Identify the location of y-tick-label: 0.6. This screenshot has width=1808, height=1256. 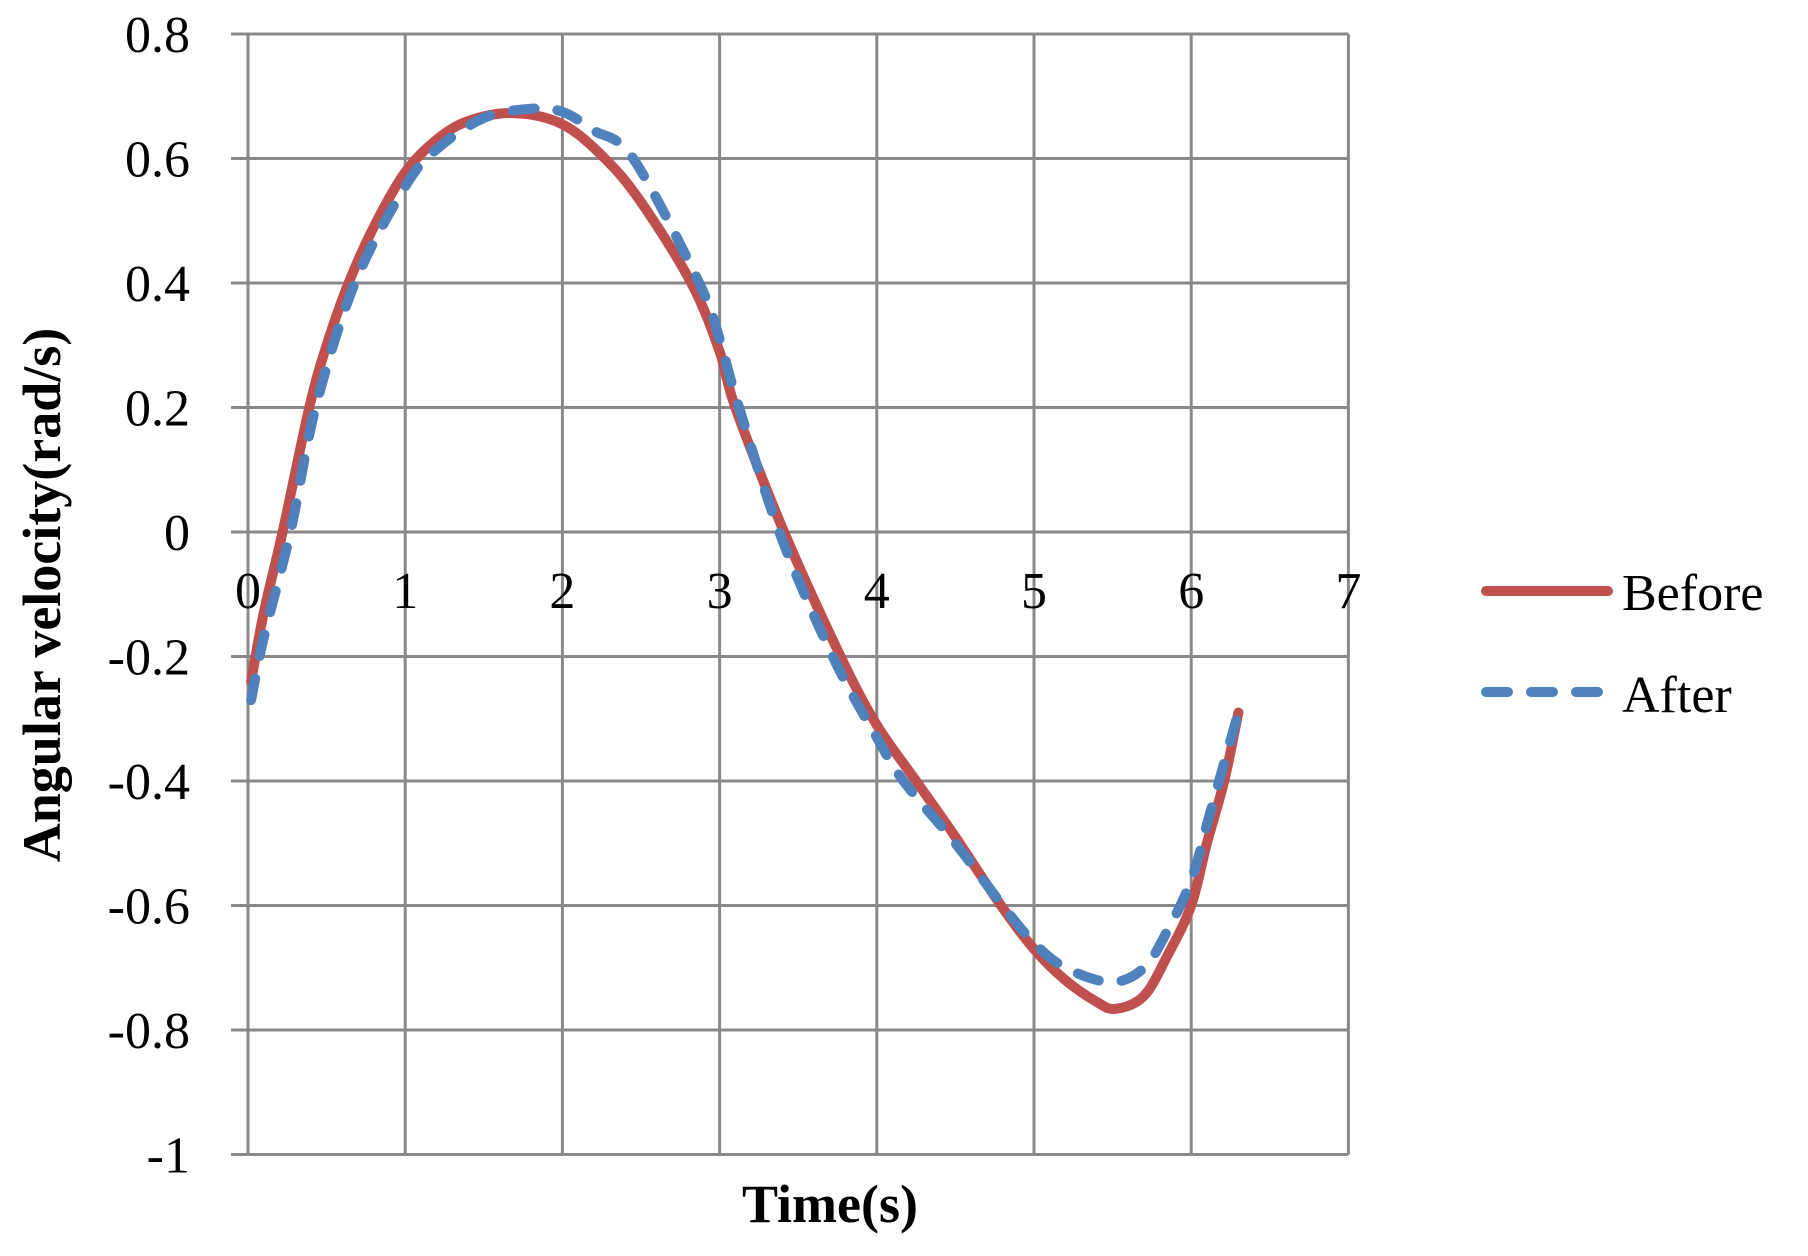
(157, 160).